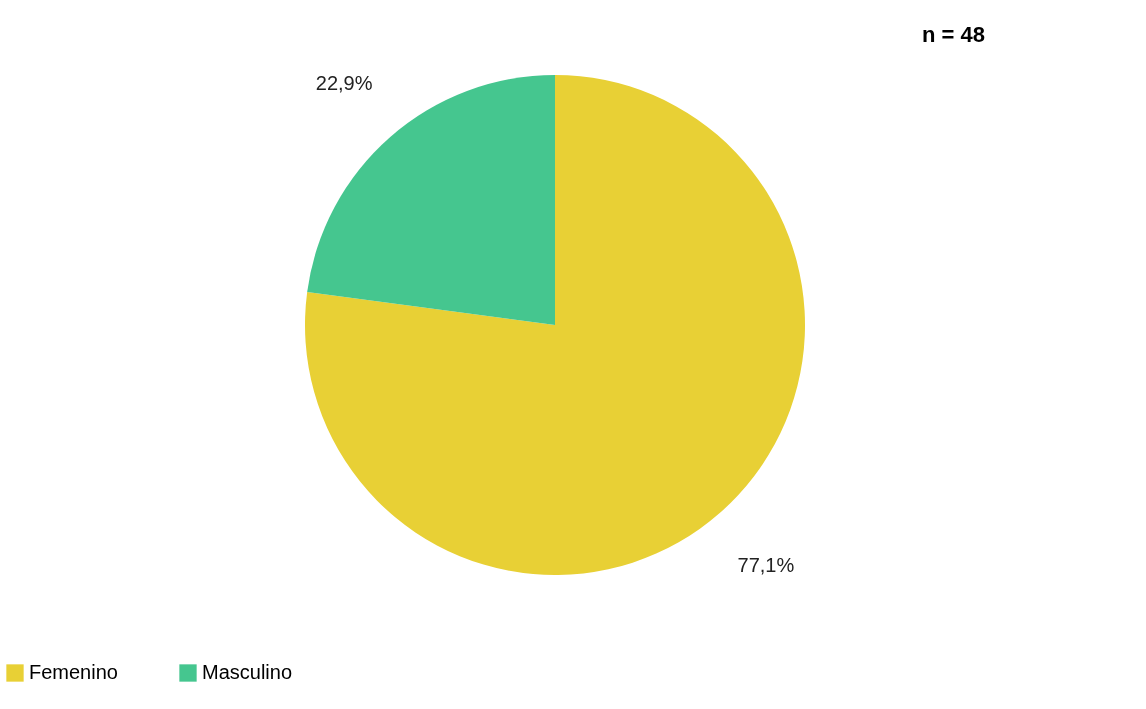 This screenshot has height=709, width=1146. Describe the element at coordinates (344, 83) in the screenshot. I see `data-label: 22,9%` at that location.